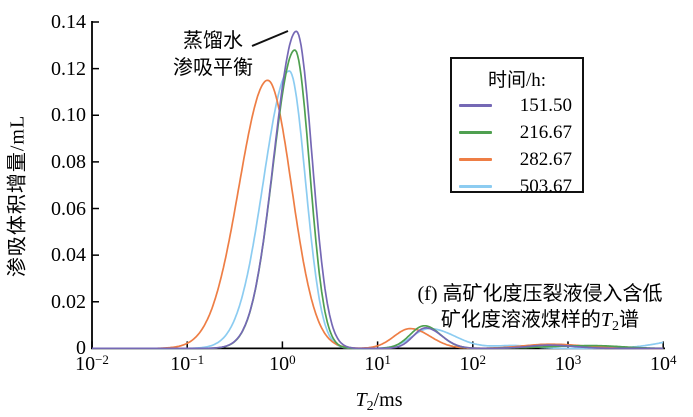 This screenshot has height=417, width=693. What do you see at coordinates (187, 363) in the screenshot?
I see `x-tick-label: 10⁻¹` at bounding box center [187, 363].